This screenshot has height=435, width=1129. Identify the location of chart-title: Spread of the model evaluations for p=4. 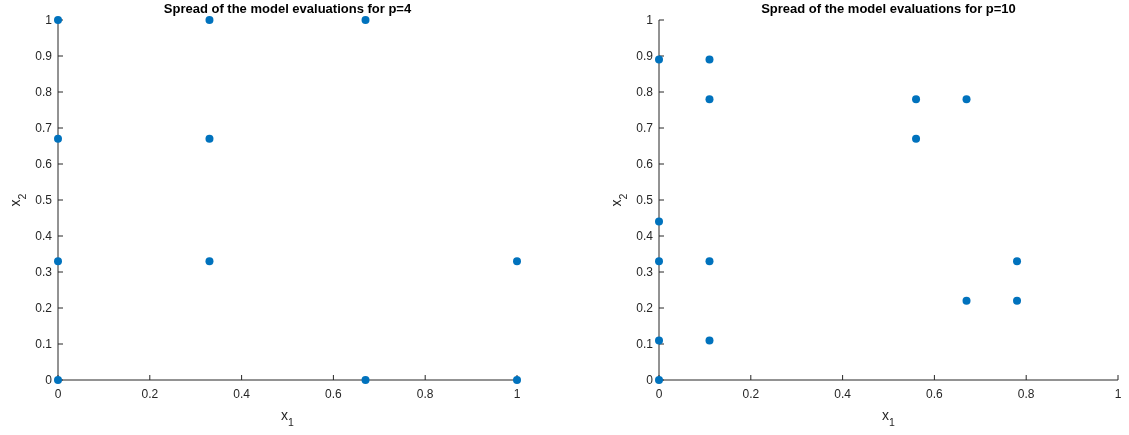
(287, 8).